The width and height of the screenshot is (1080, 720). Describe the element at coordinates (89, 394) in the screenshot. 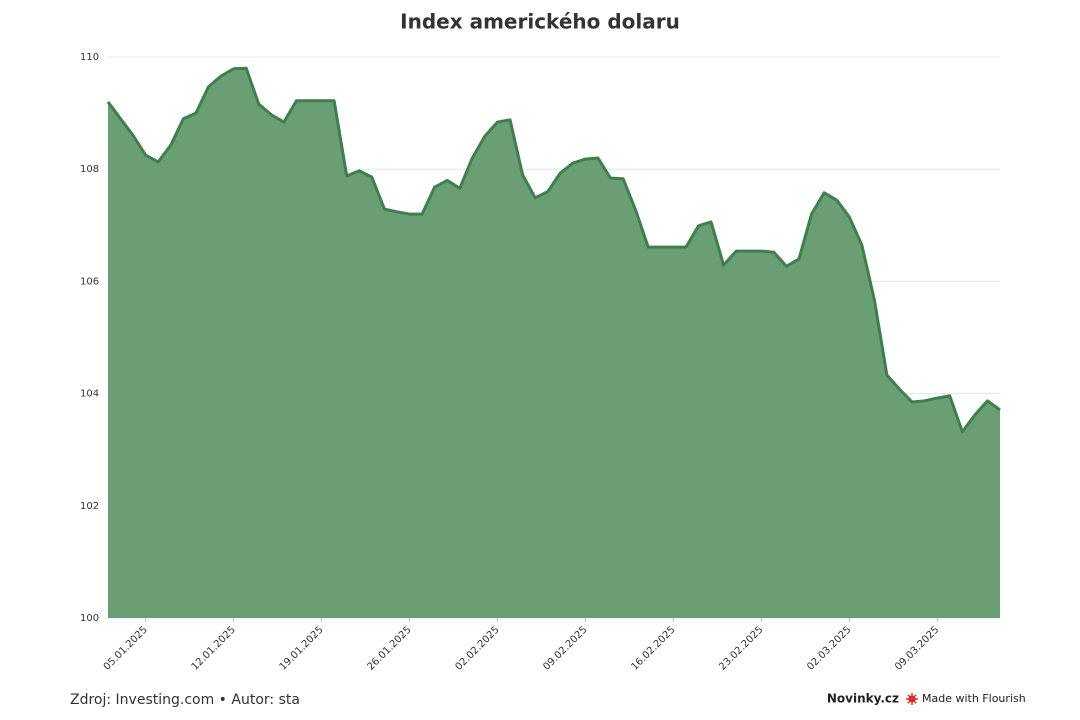

I see `y-tick-label: 104` at that location.